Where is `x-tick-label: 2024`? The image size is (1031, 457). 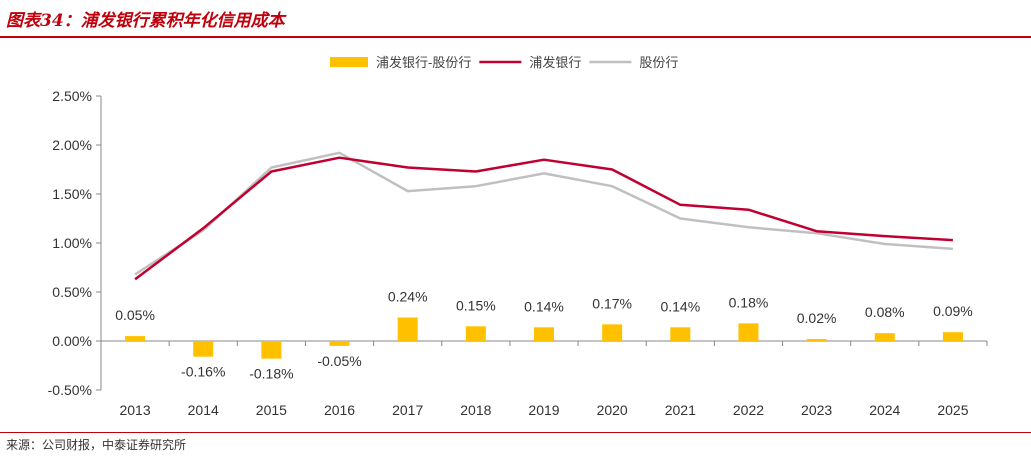 x-tick-label: 2024 is located at coordinates (884, 410).